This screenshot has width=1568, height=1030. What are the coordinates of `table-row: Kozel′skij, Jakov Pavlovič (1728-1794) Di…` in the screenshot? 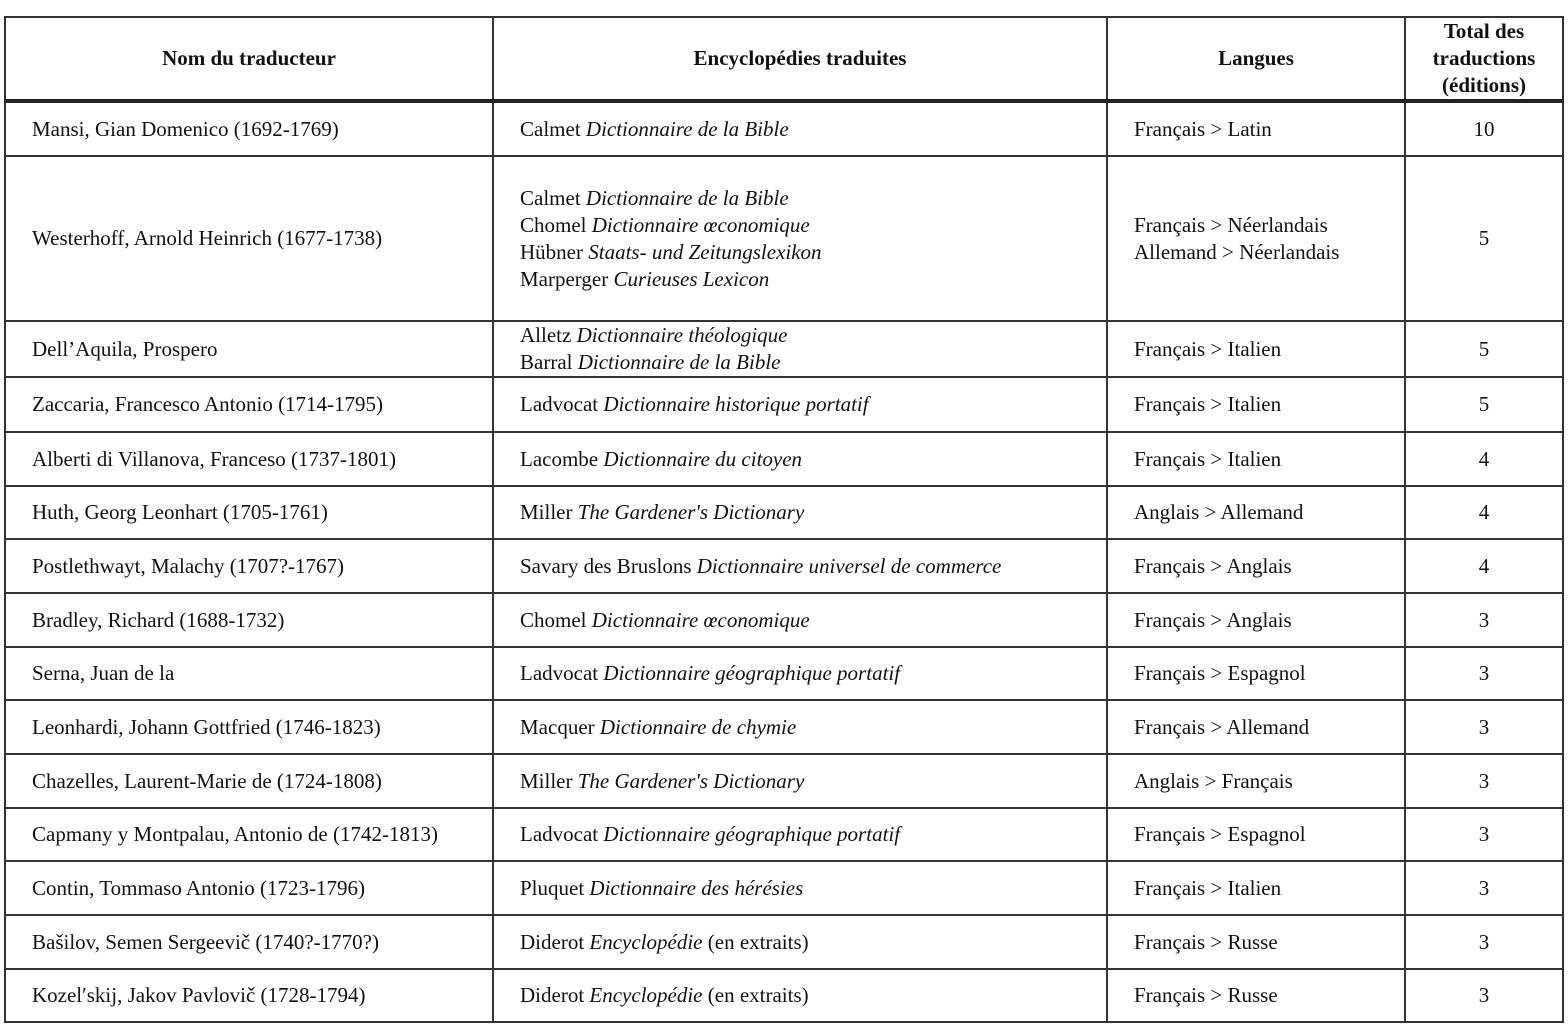 It's located at (784, 995).